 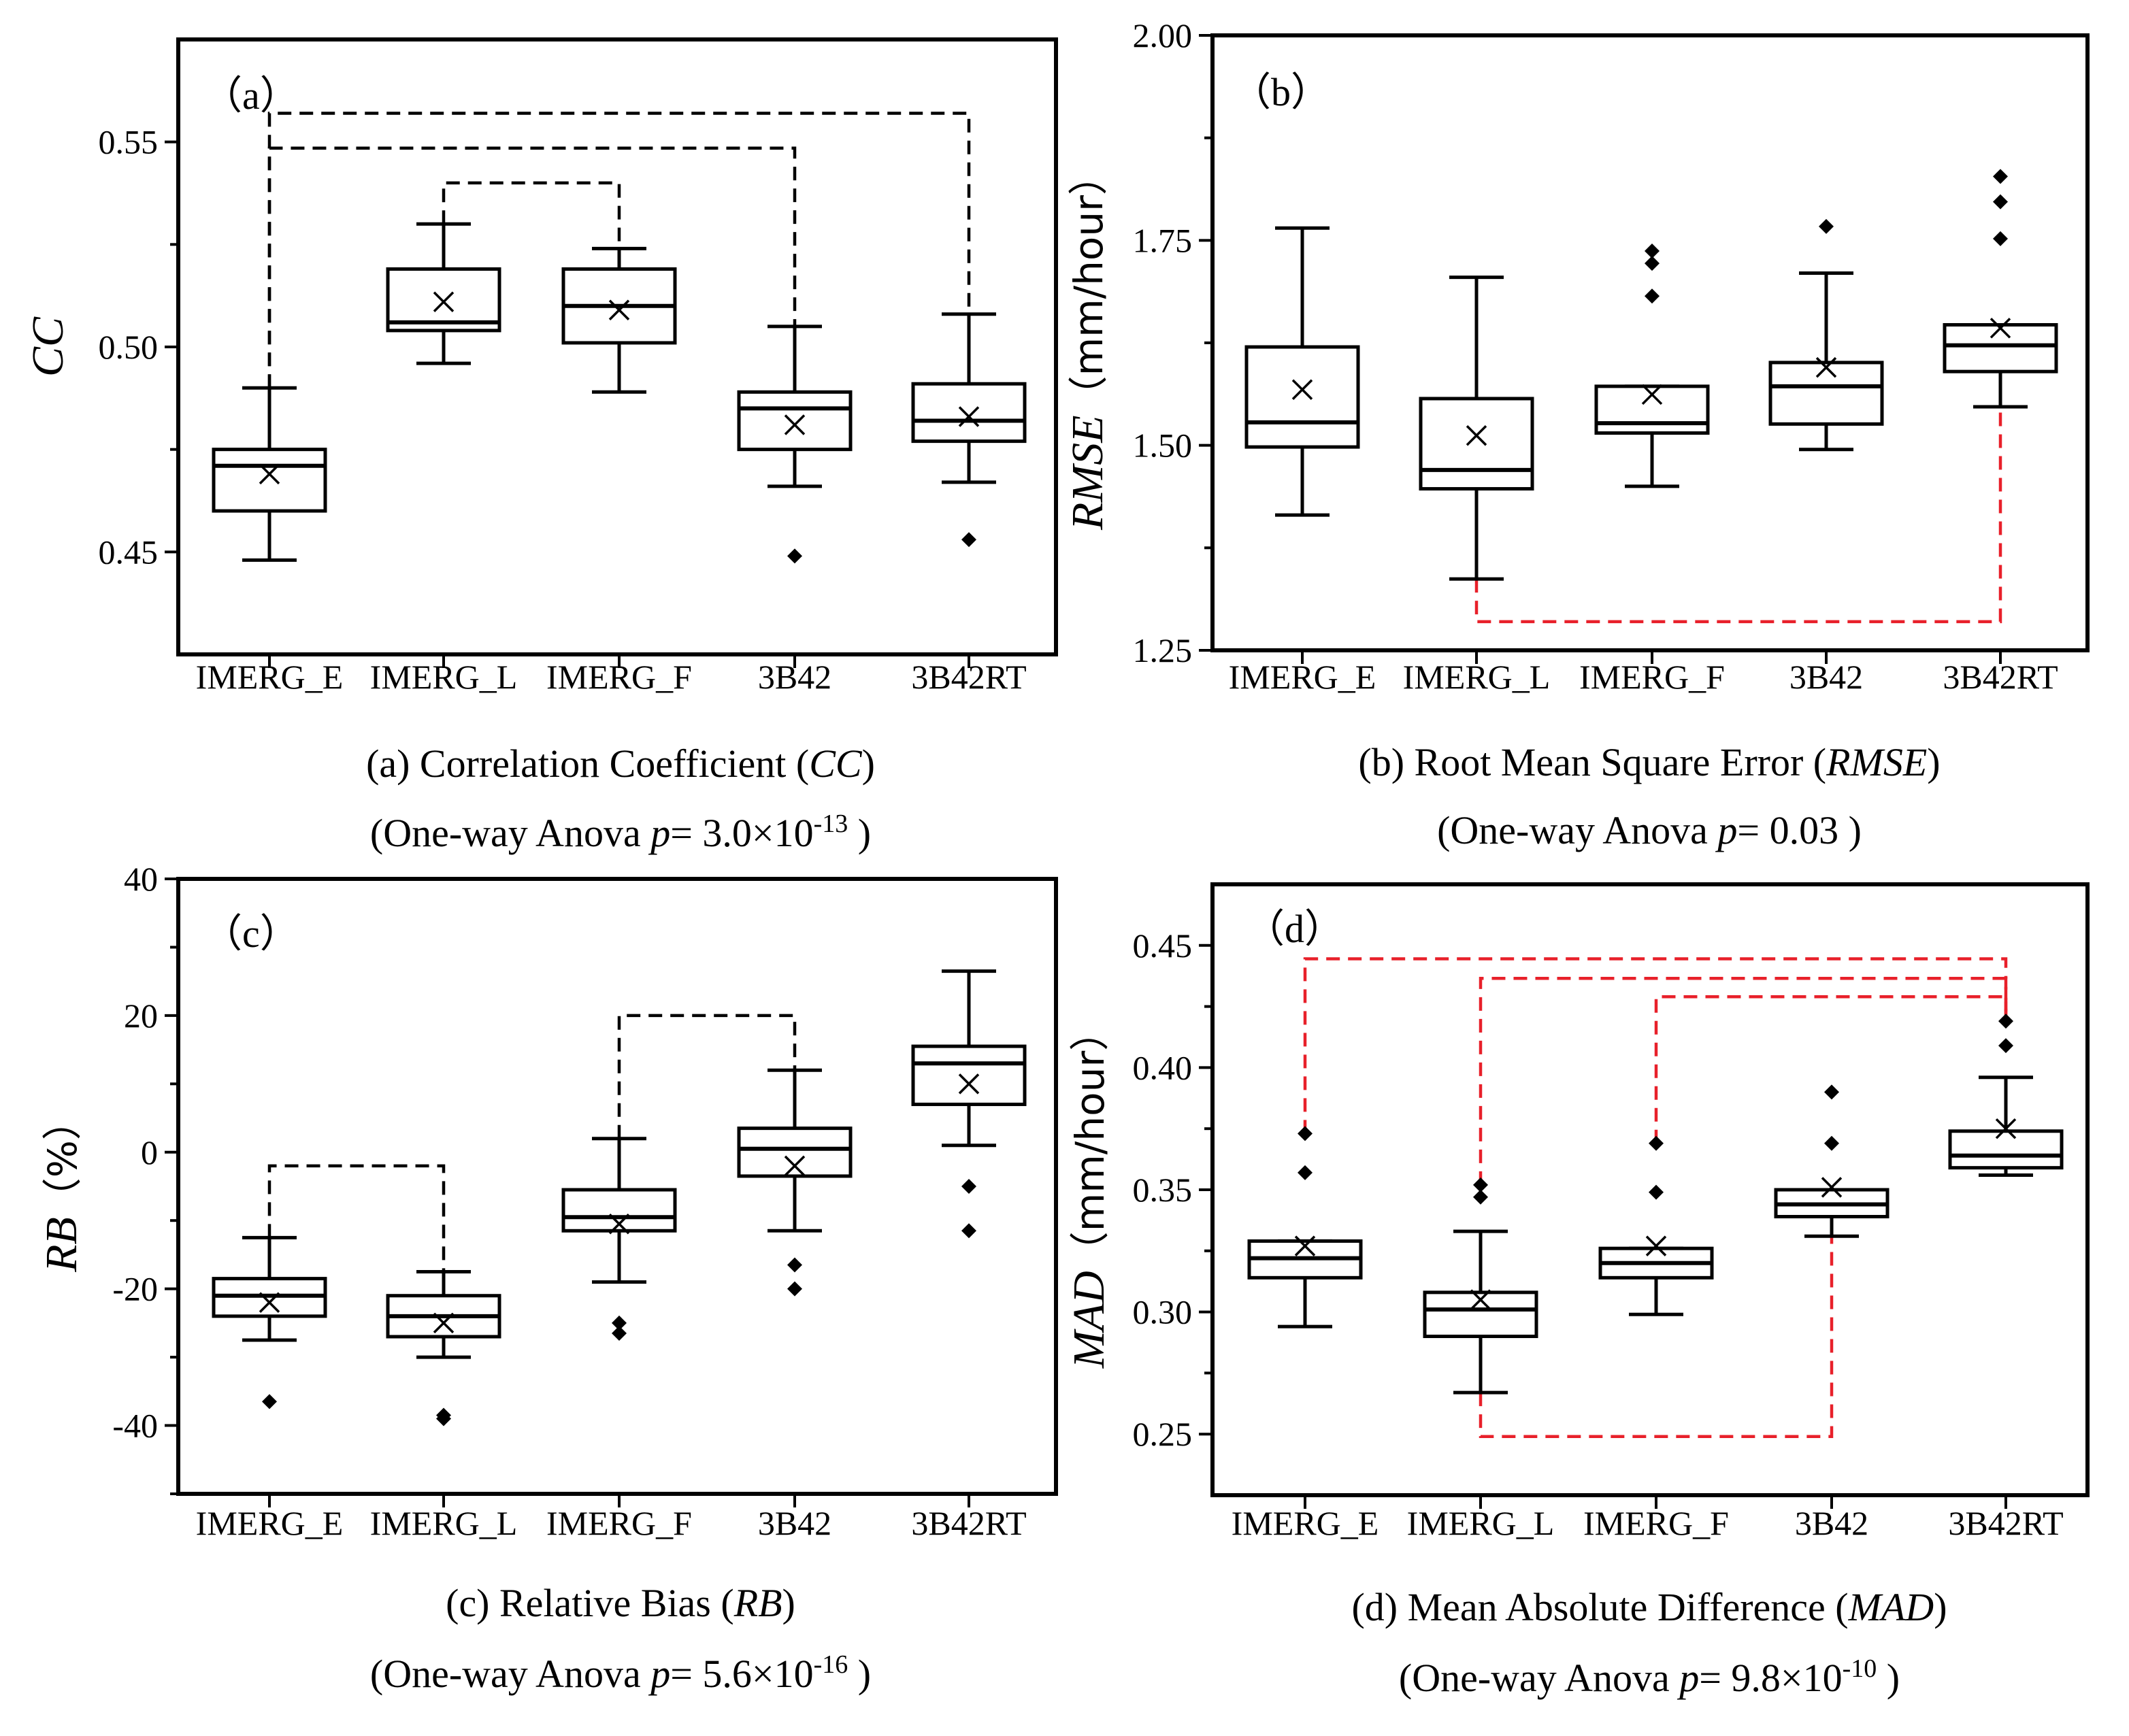 I want to click on y-tick-label: 0, so click(x=149, y=1152).